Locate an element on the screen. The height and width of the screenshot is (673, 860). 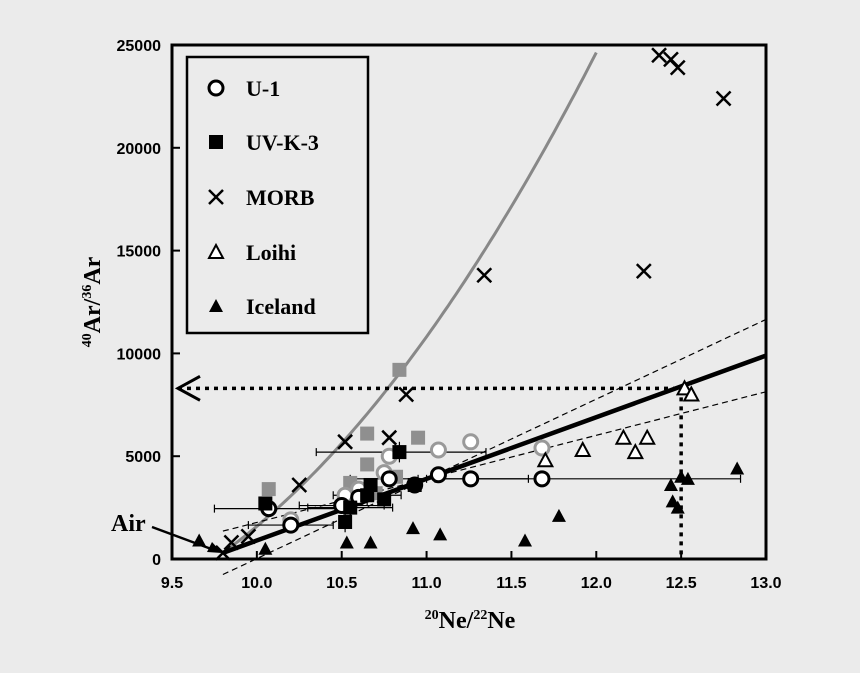
x-axis-title: 20Ne/22Ne is located at coordinates (470, 621).